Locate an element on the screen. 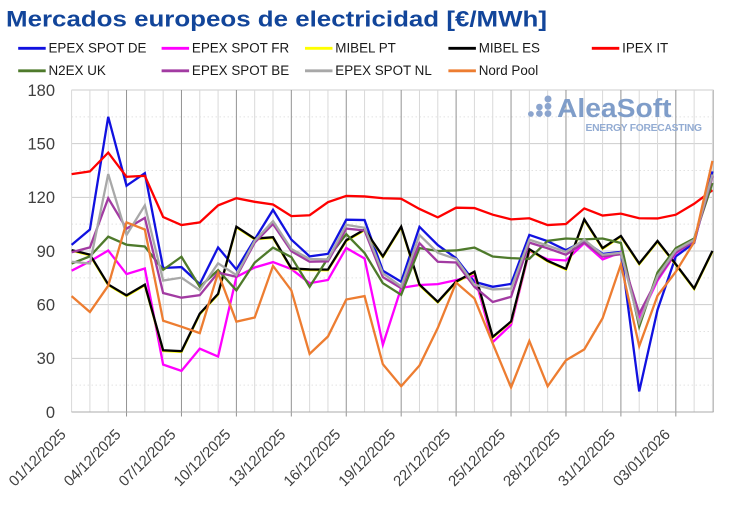 The width and height of the screenshot is (730, 509). svg-text: 0 is located at coordinates (50, 413).